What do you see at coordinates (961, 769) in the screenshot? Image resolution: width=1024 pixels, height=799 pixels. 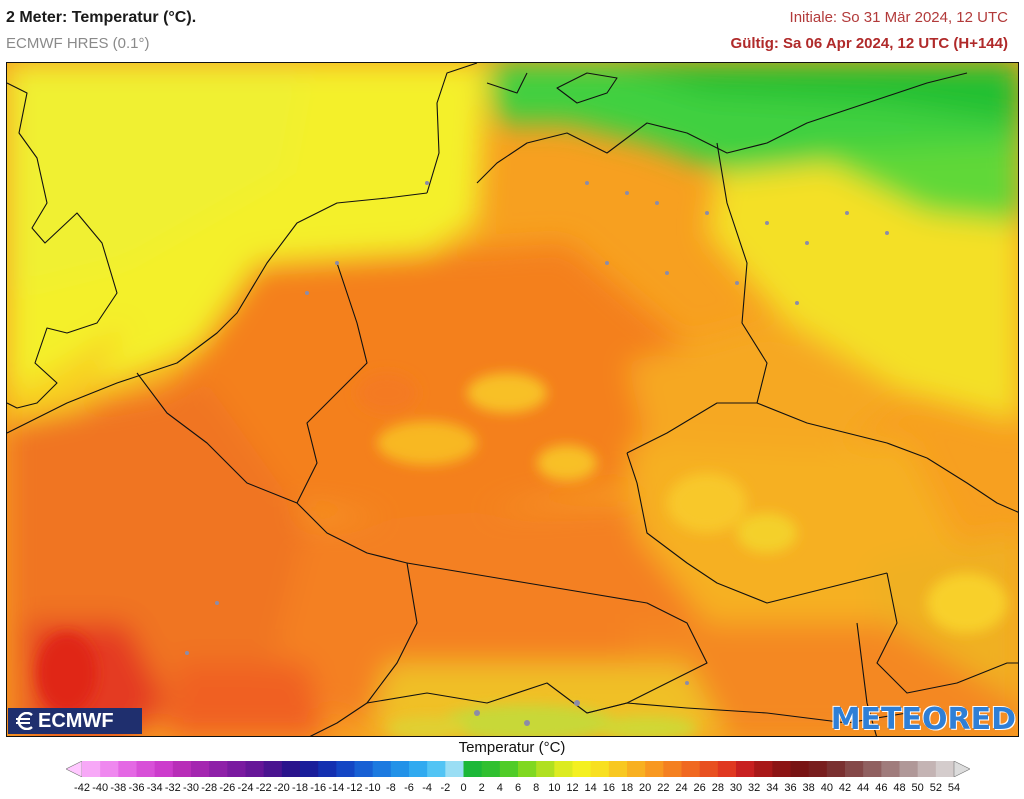 I see `legend-arrow-high` at bounding box center [961, 769].